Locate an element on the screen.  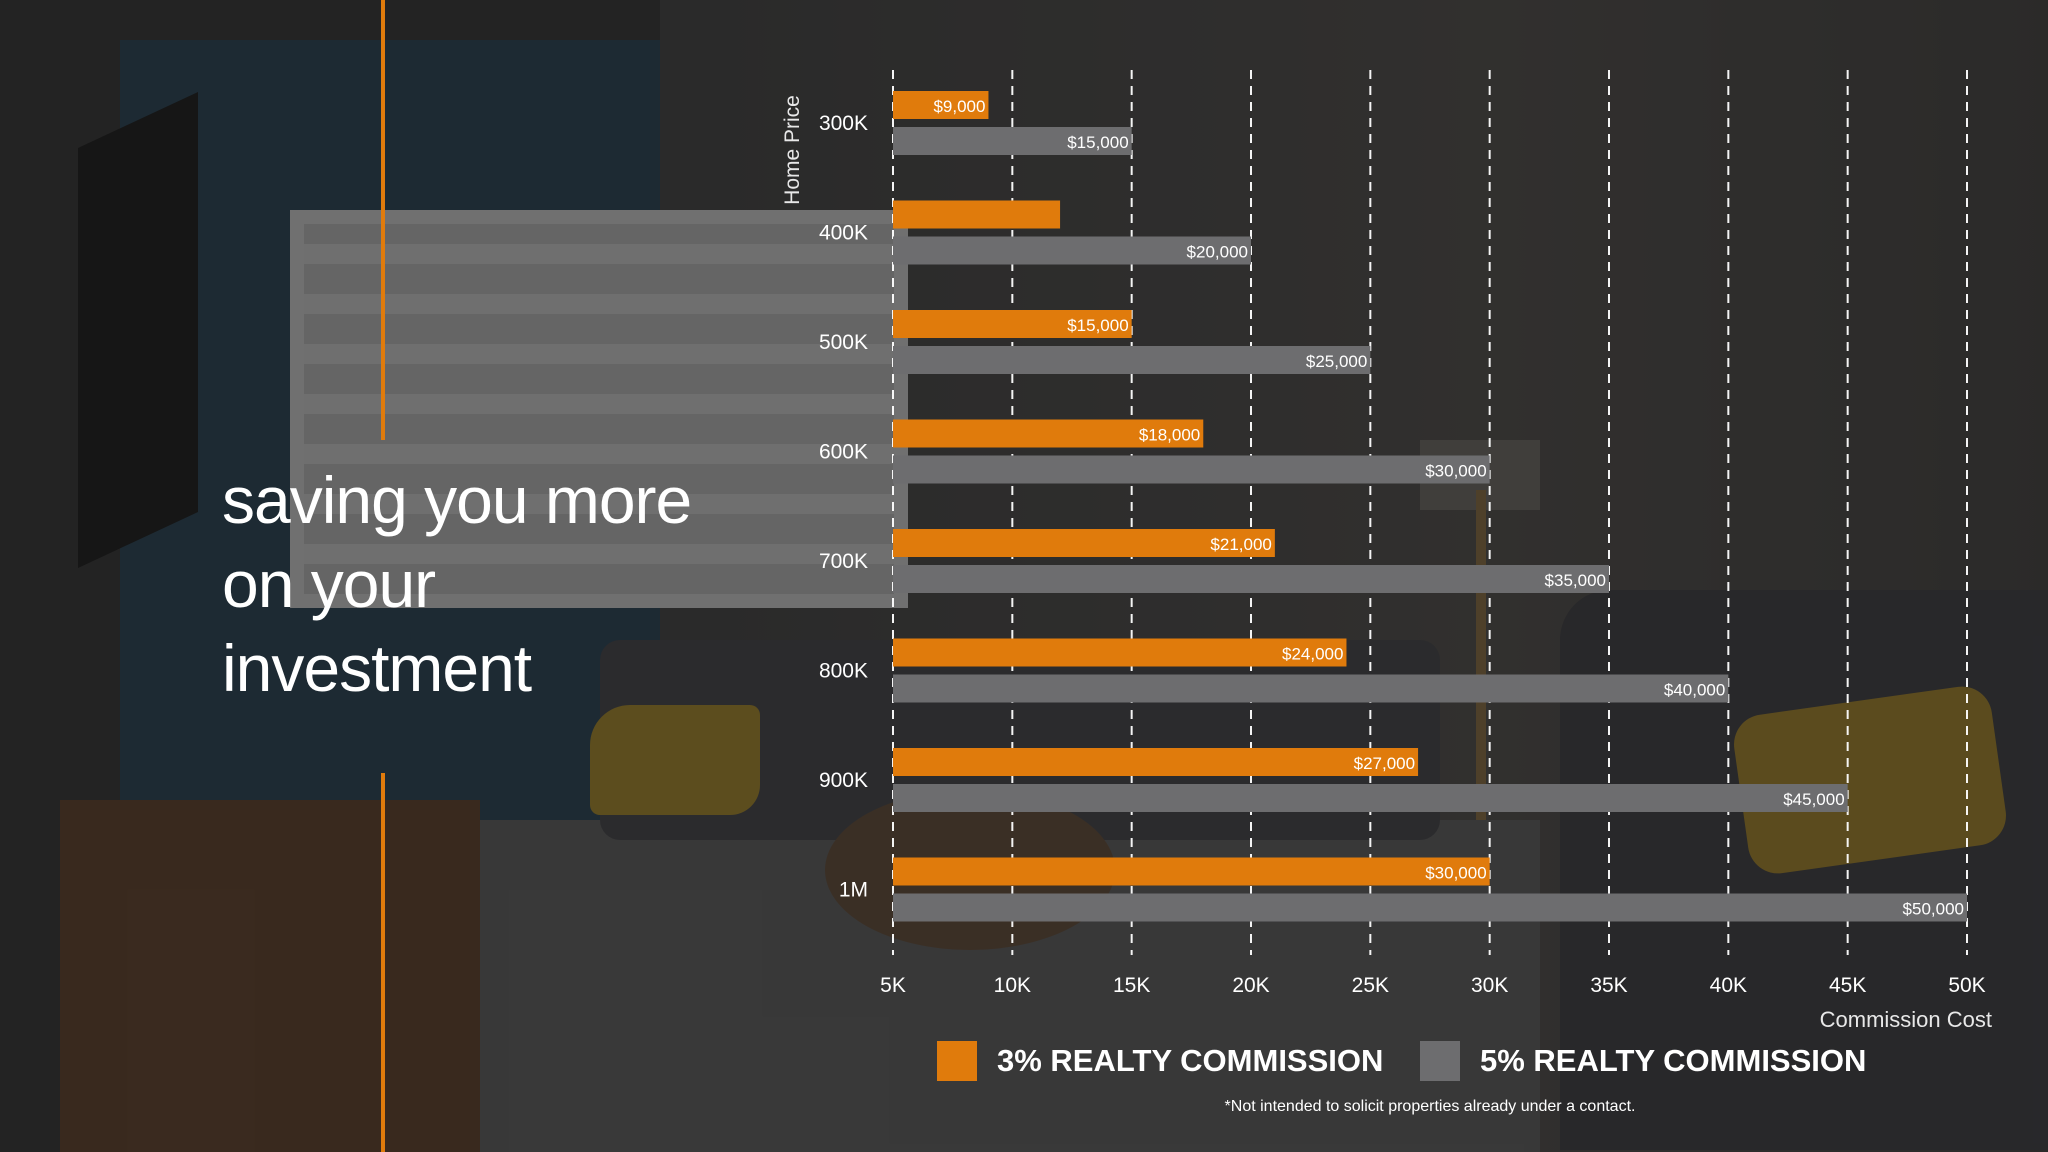
x-tick-label: 35K is located at coordinates (1608, 985).